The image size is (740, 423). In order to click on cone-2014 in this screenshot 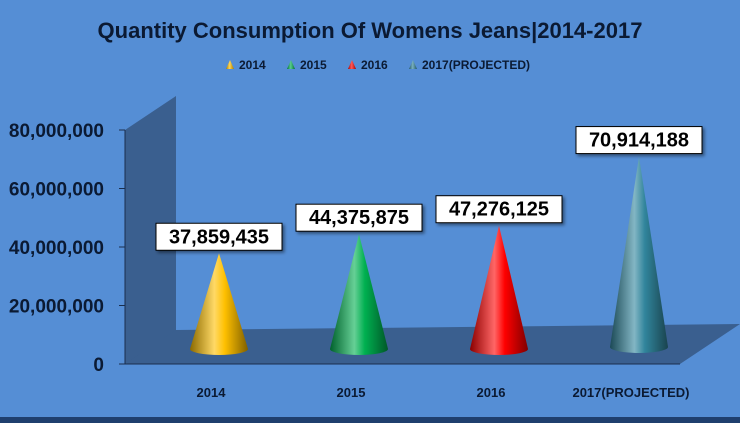, I will do `click(219, 304)`.